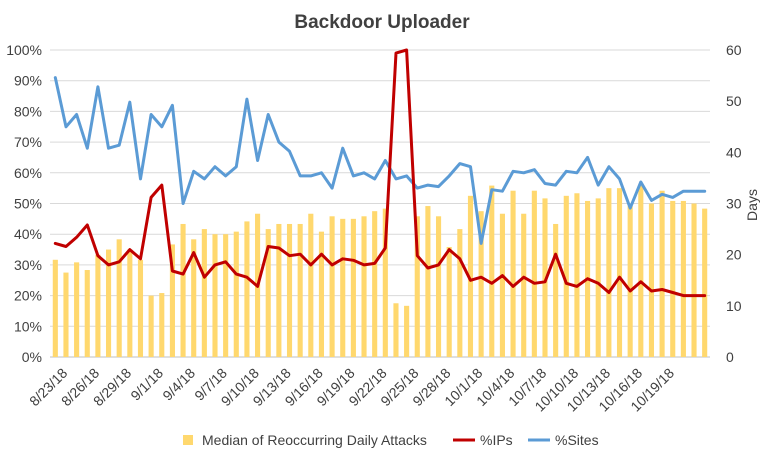 The height and width of the screenshot is (463, 773). I want to click on y-tick-label: 20%, so click(28, 296).